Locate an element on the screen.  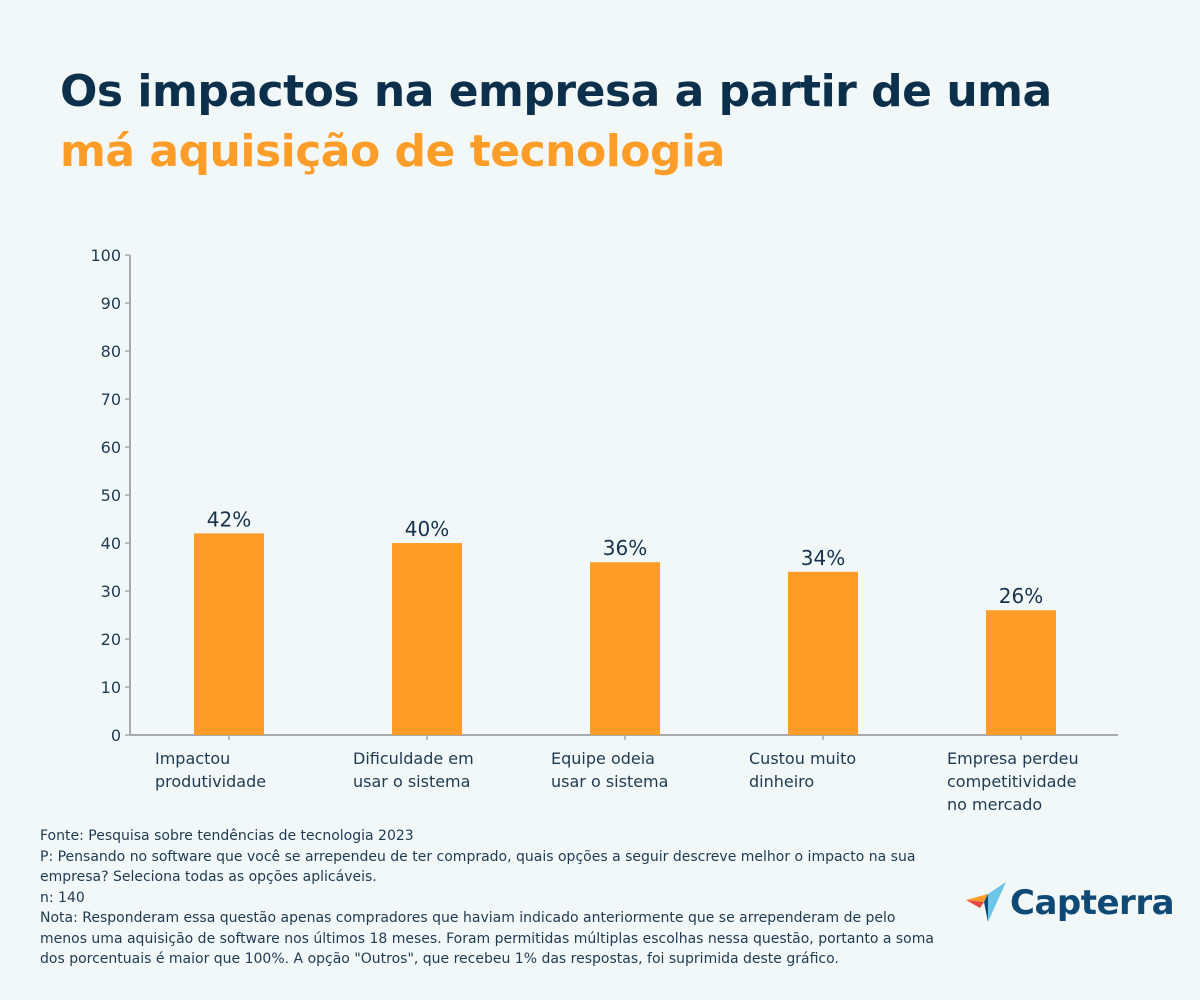
y-tick-label: 30 is located at coordinates (111, 591).